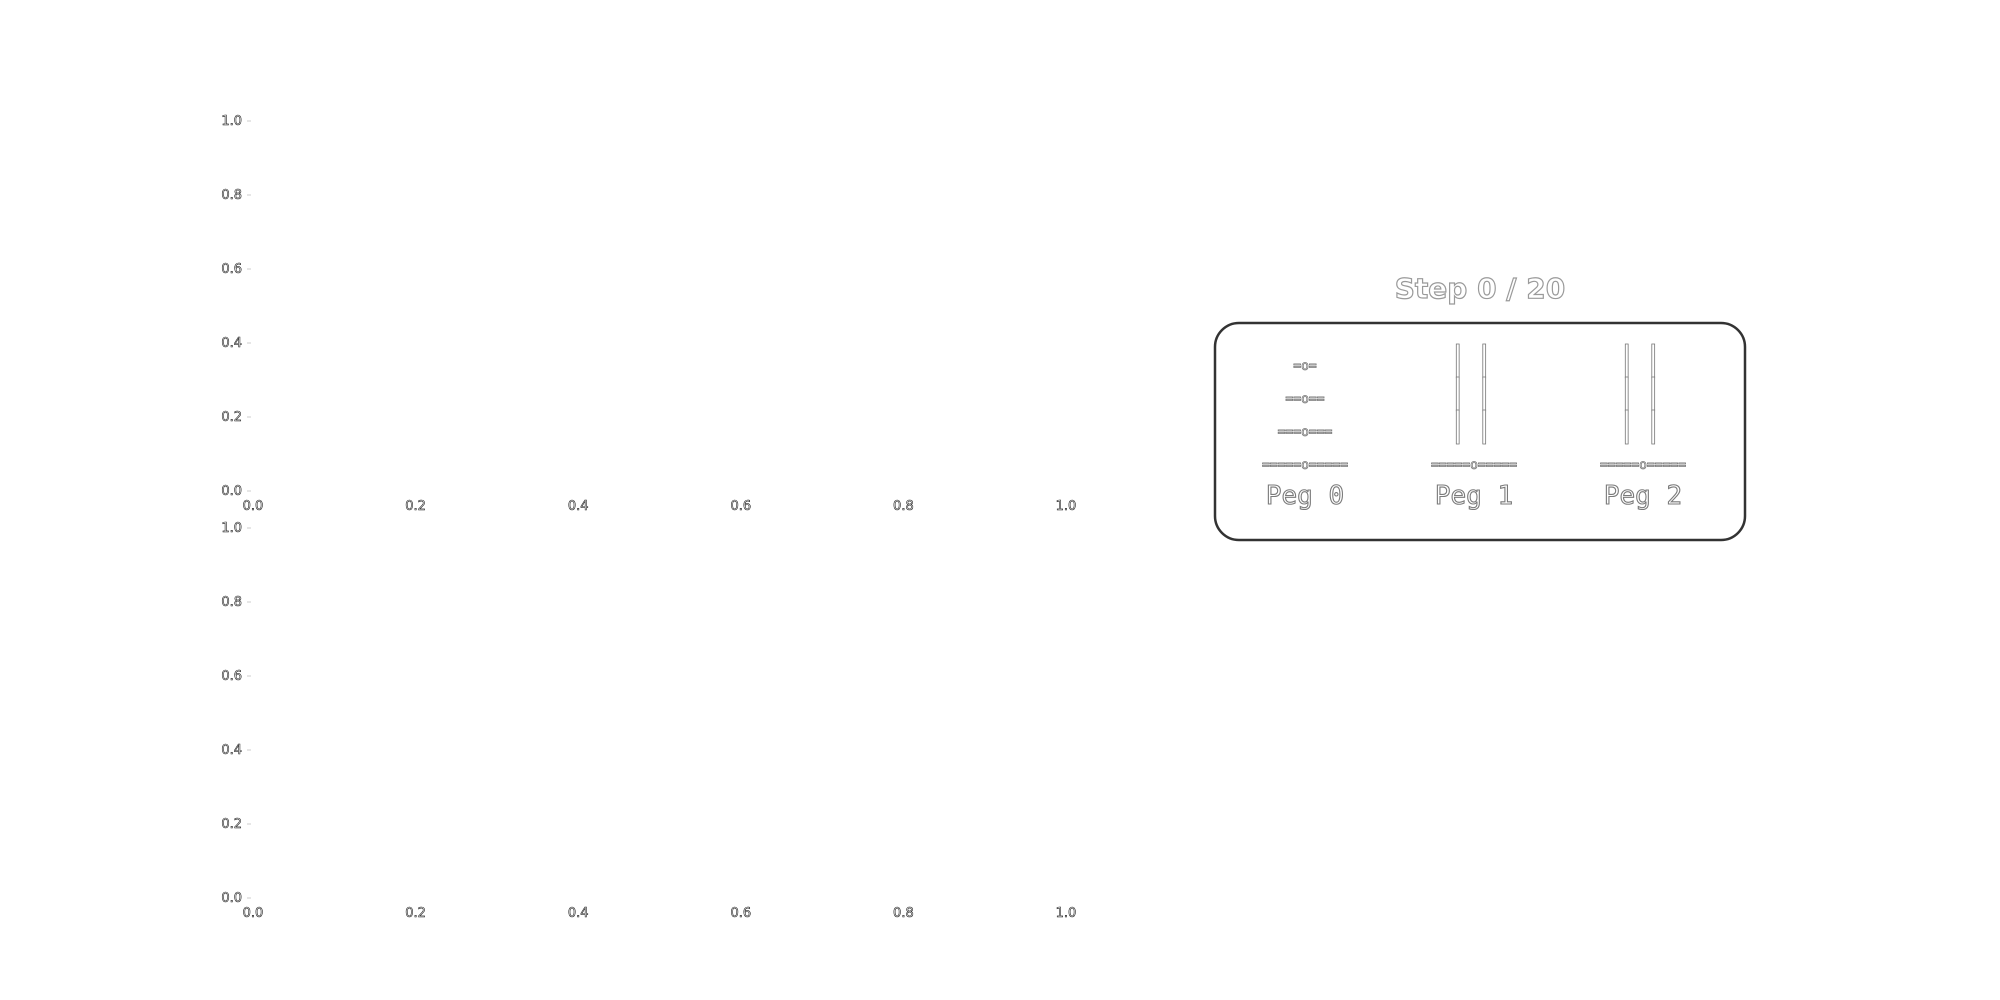  What do you see at coordinates (1305, 366) in the screenshot?
I see `disk: =o=` at bounding box center [1305, 366].